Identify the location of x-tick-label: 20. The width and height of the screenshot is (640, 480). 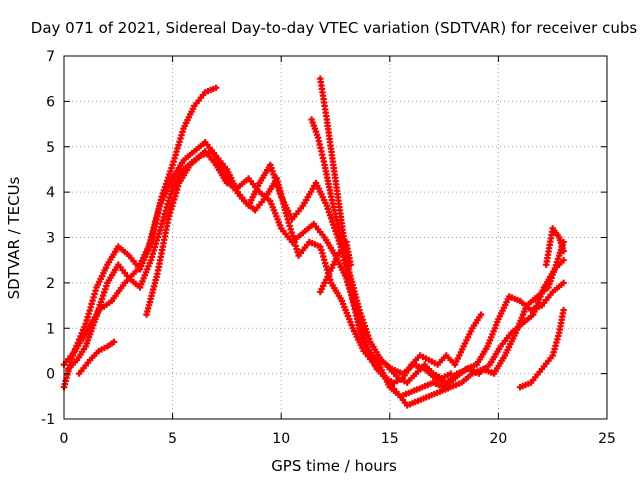
(498, 439).